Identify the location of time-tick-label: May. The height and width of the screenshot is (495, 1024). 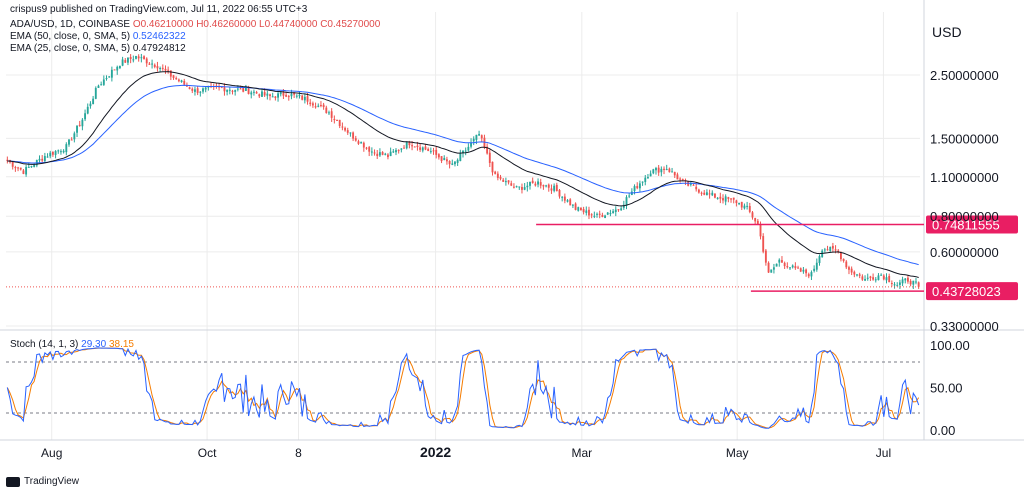
(737, 453).